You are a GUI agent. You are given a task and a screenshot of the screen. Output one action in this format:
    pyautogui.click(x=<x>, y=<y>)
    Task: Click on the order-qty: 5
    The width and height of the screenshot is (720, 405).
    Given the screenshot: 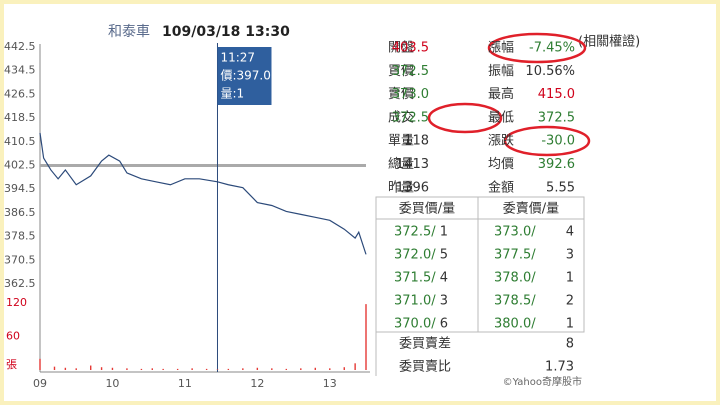 What is the action you would take?
    pyautogui.click(x=444, y=255)
    